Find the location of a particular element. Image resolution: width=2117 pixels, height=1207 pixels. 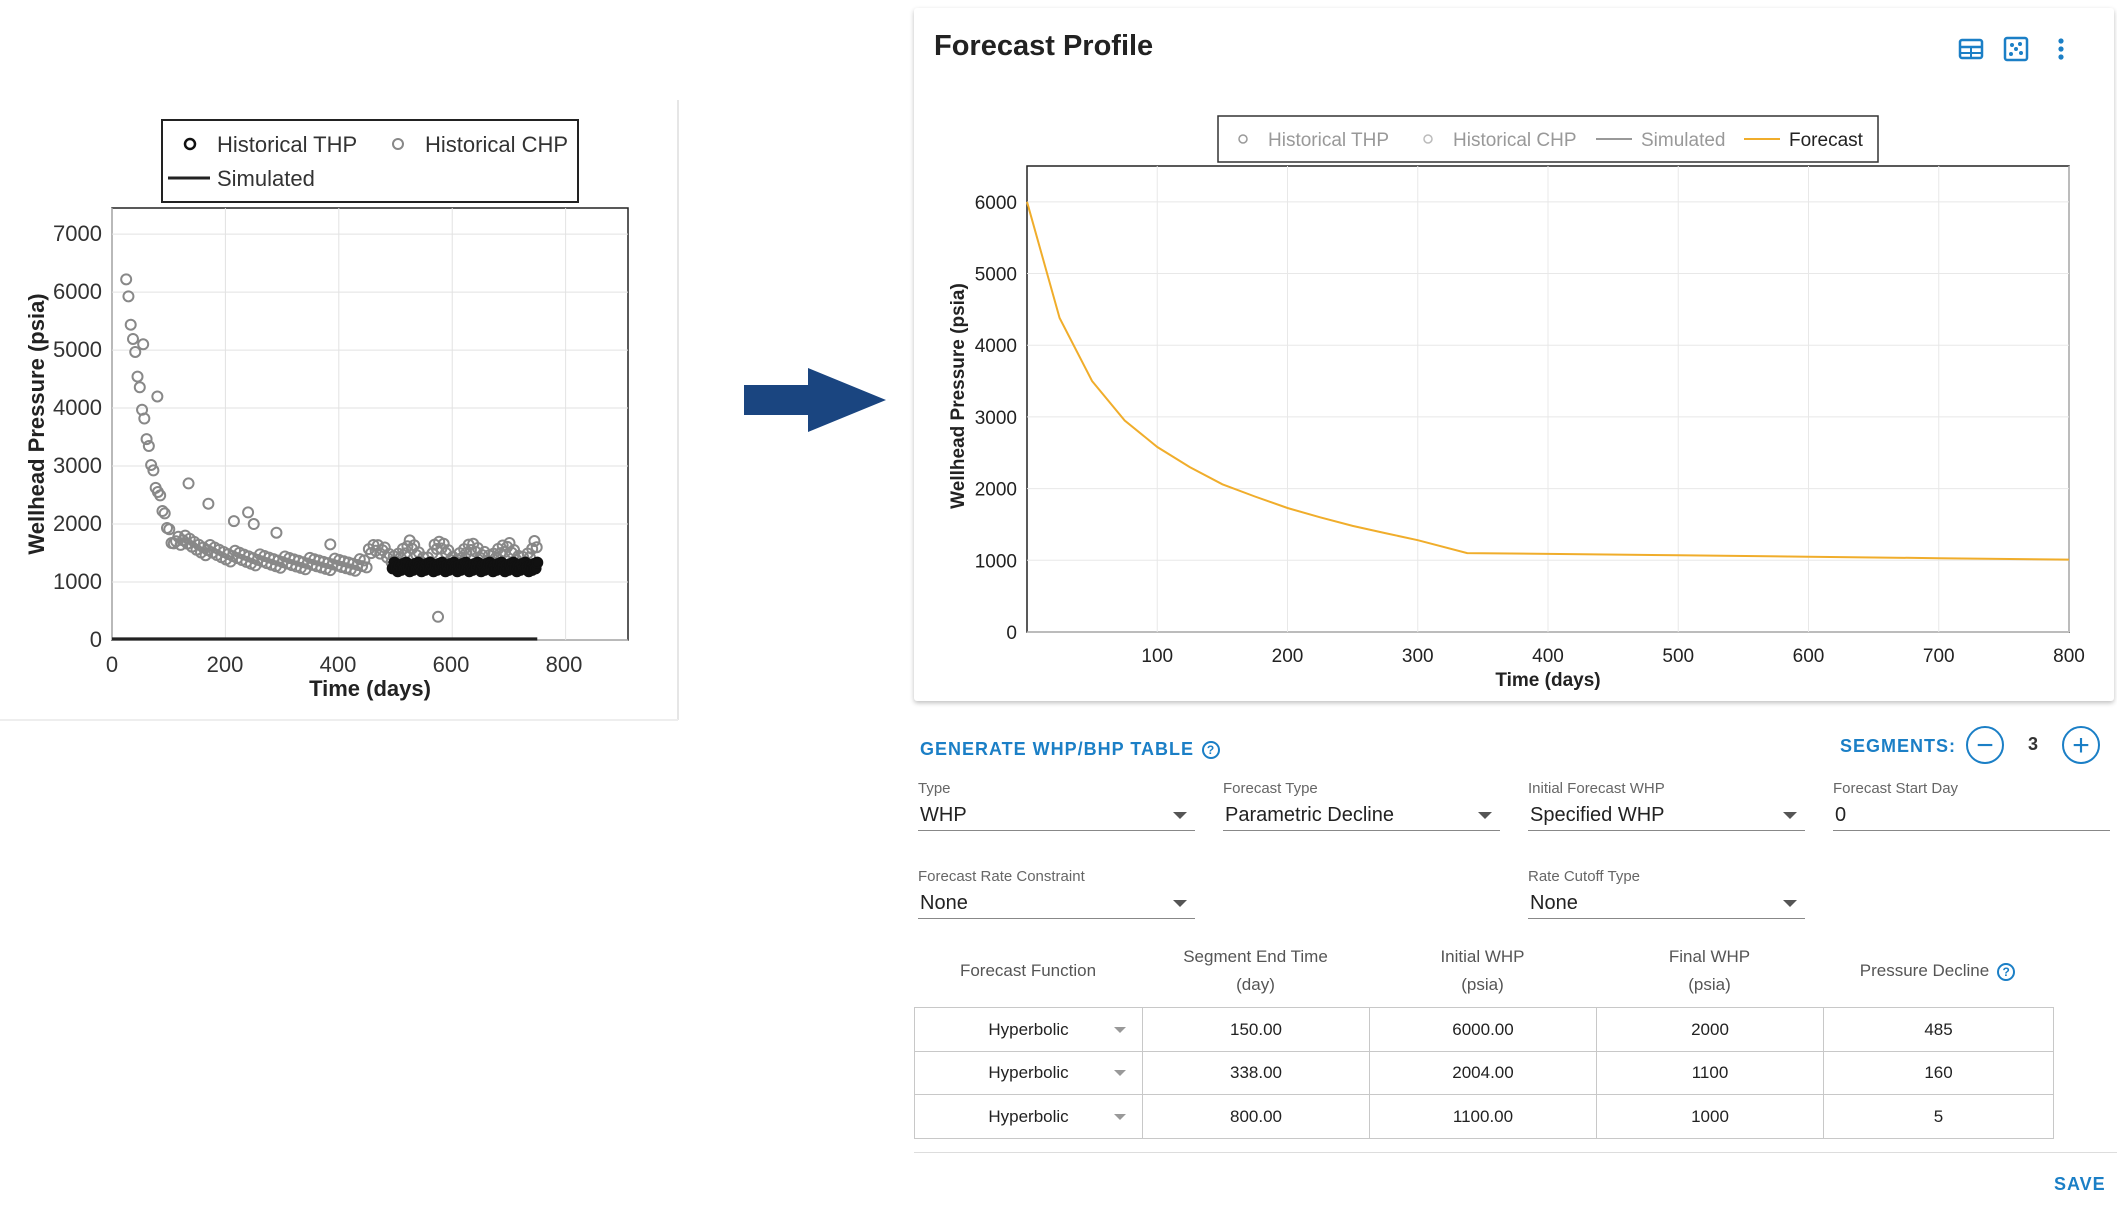

forecast-rate-constraint-select: Forecast Rate Constraint None is located at coordinates (1056, 893).